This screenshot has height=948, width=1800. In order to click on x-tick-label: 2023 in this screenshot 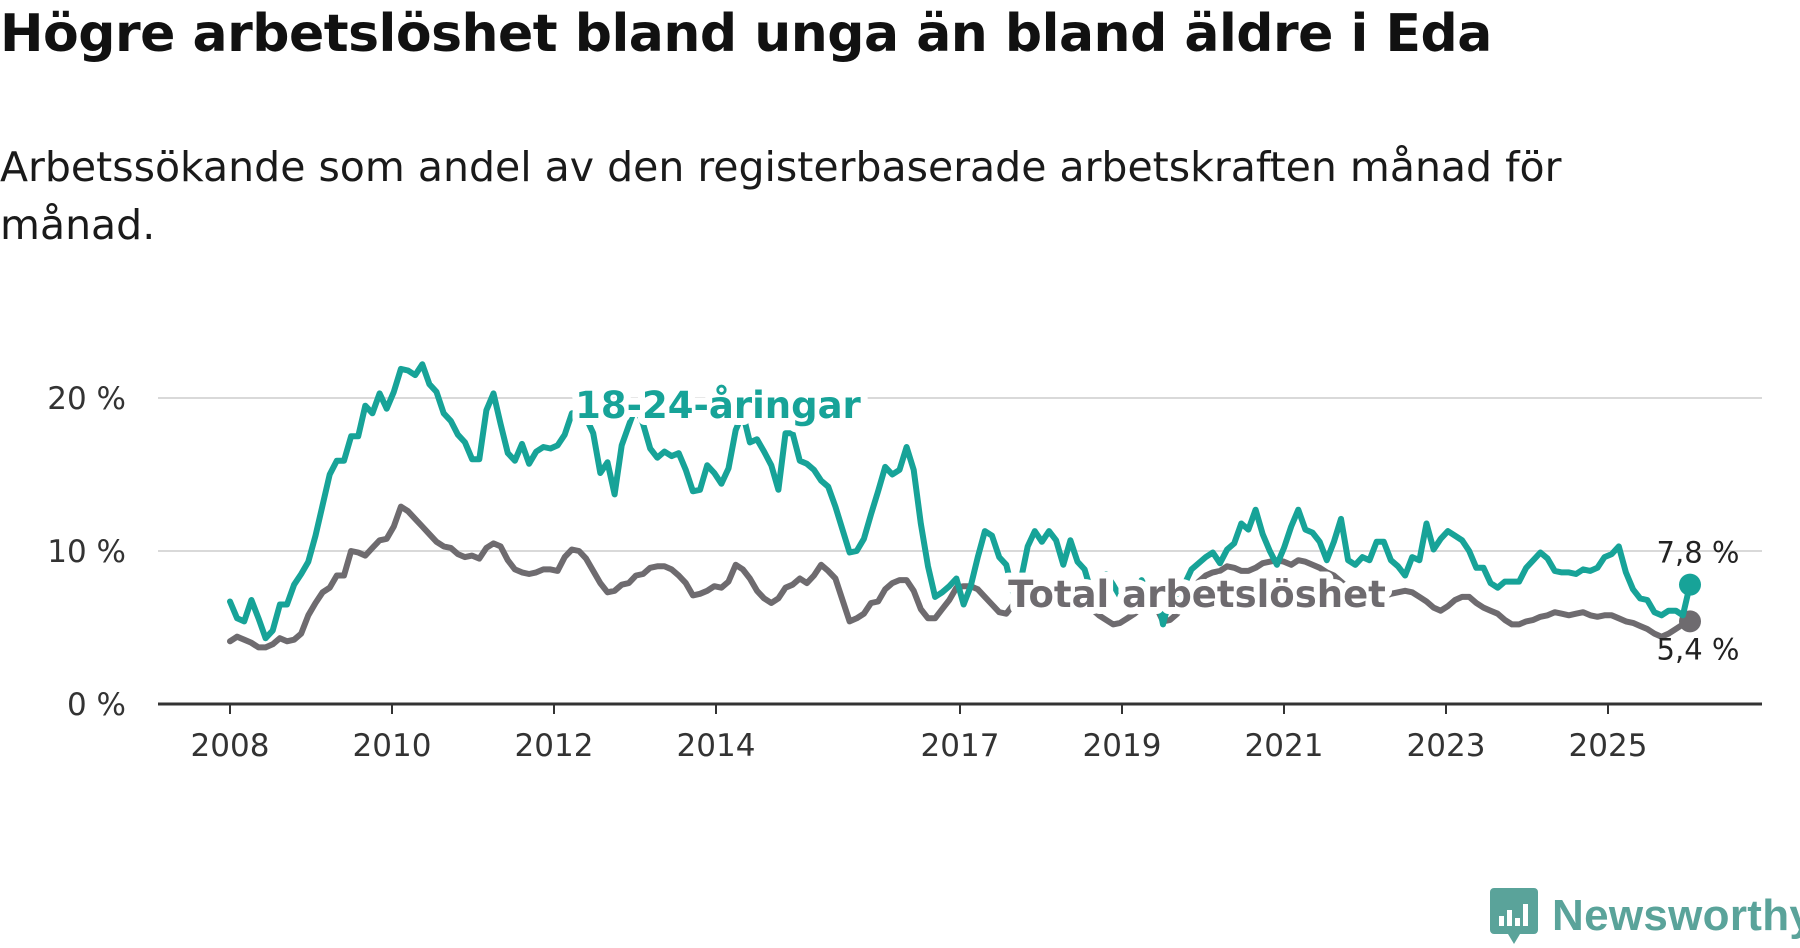, I will do `click(1446, 746)`.